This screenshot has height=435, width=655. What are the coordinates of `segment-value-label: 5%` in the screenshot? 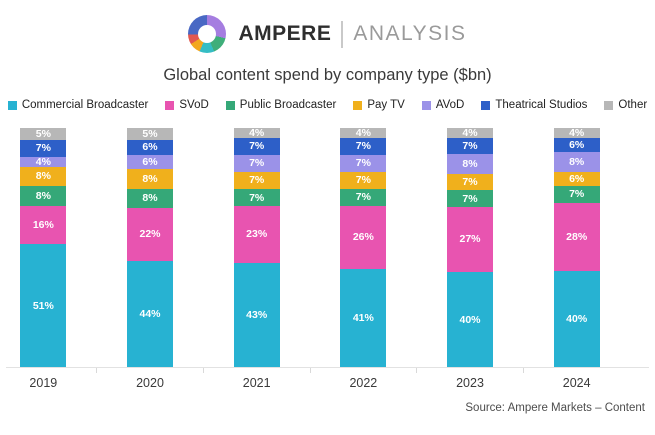 It's located at (150, 133).